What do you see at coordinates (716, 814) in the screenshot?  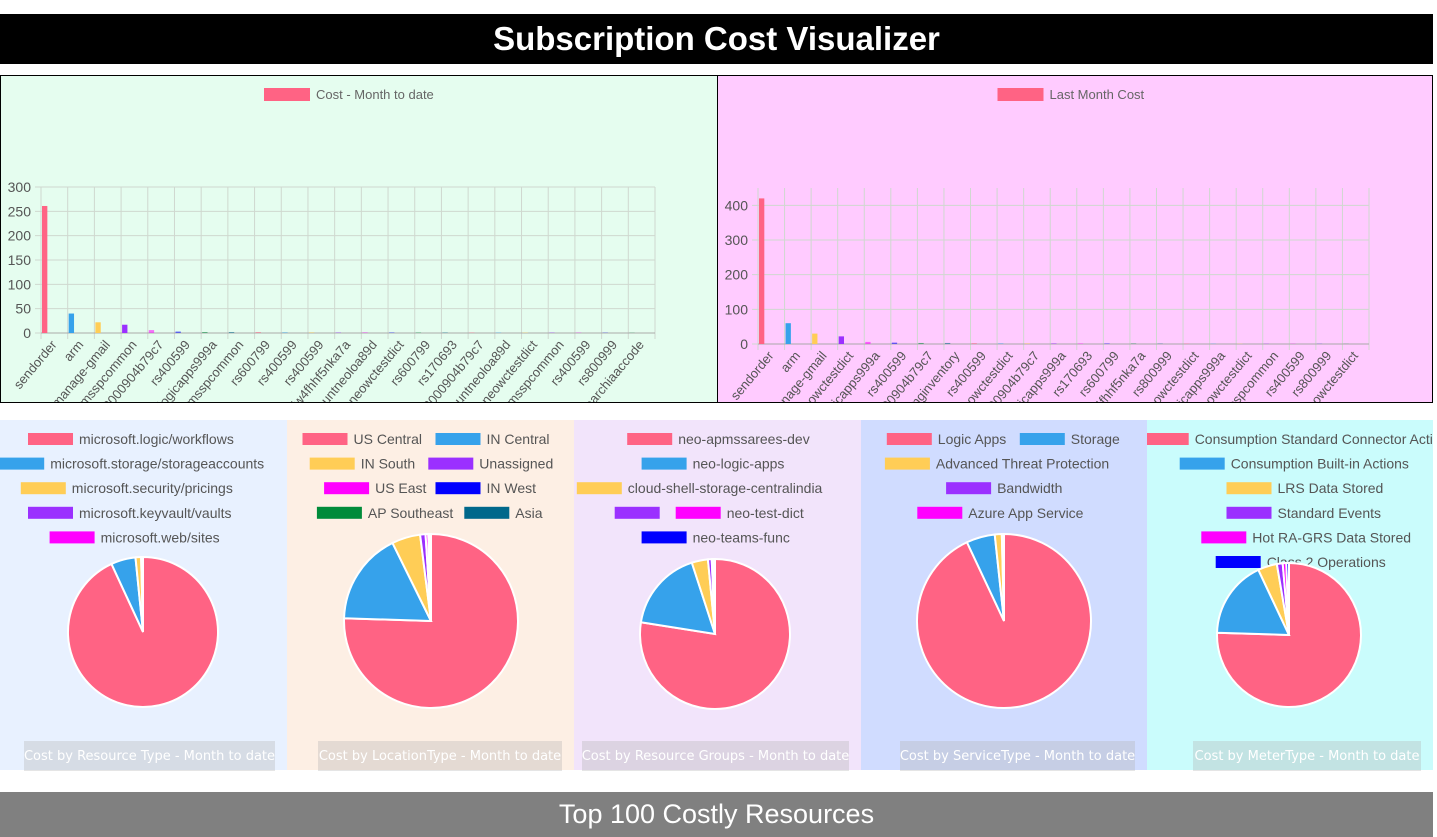 I see `top-costly-resources-heading: Top 100 Costly Resources` at bounding box center [716, 814].